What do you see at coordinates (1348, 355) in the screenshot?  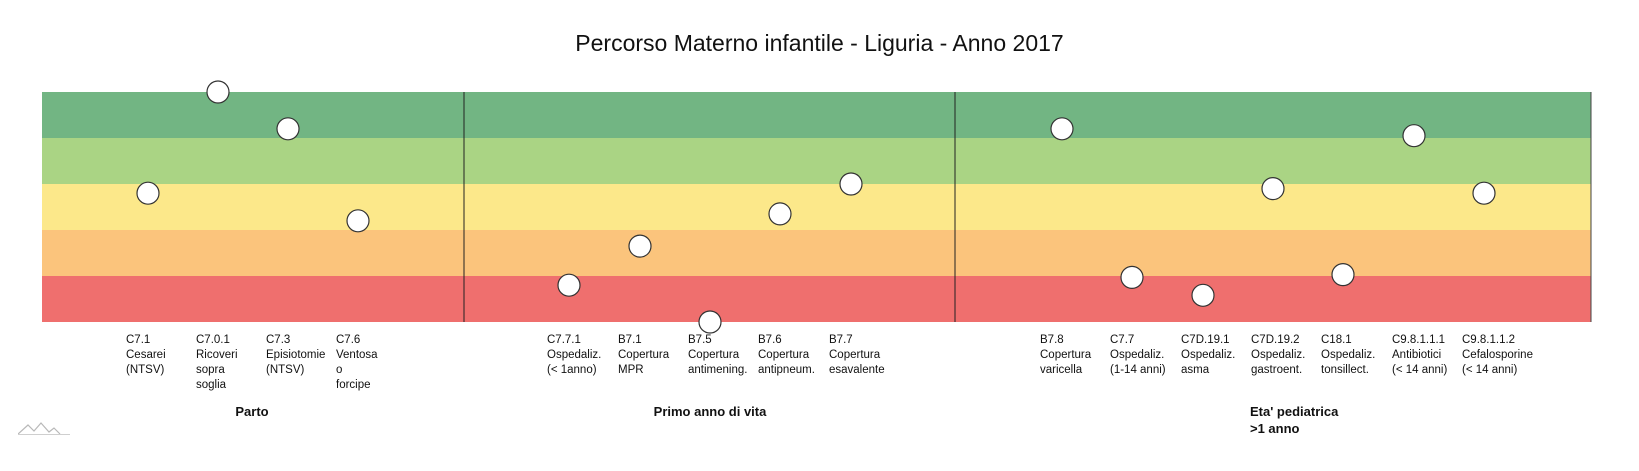 I see `indicator-label: C18.1 Ospedaliz. tonsillect.` at bounding box center [1348, 355].